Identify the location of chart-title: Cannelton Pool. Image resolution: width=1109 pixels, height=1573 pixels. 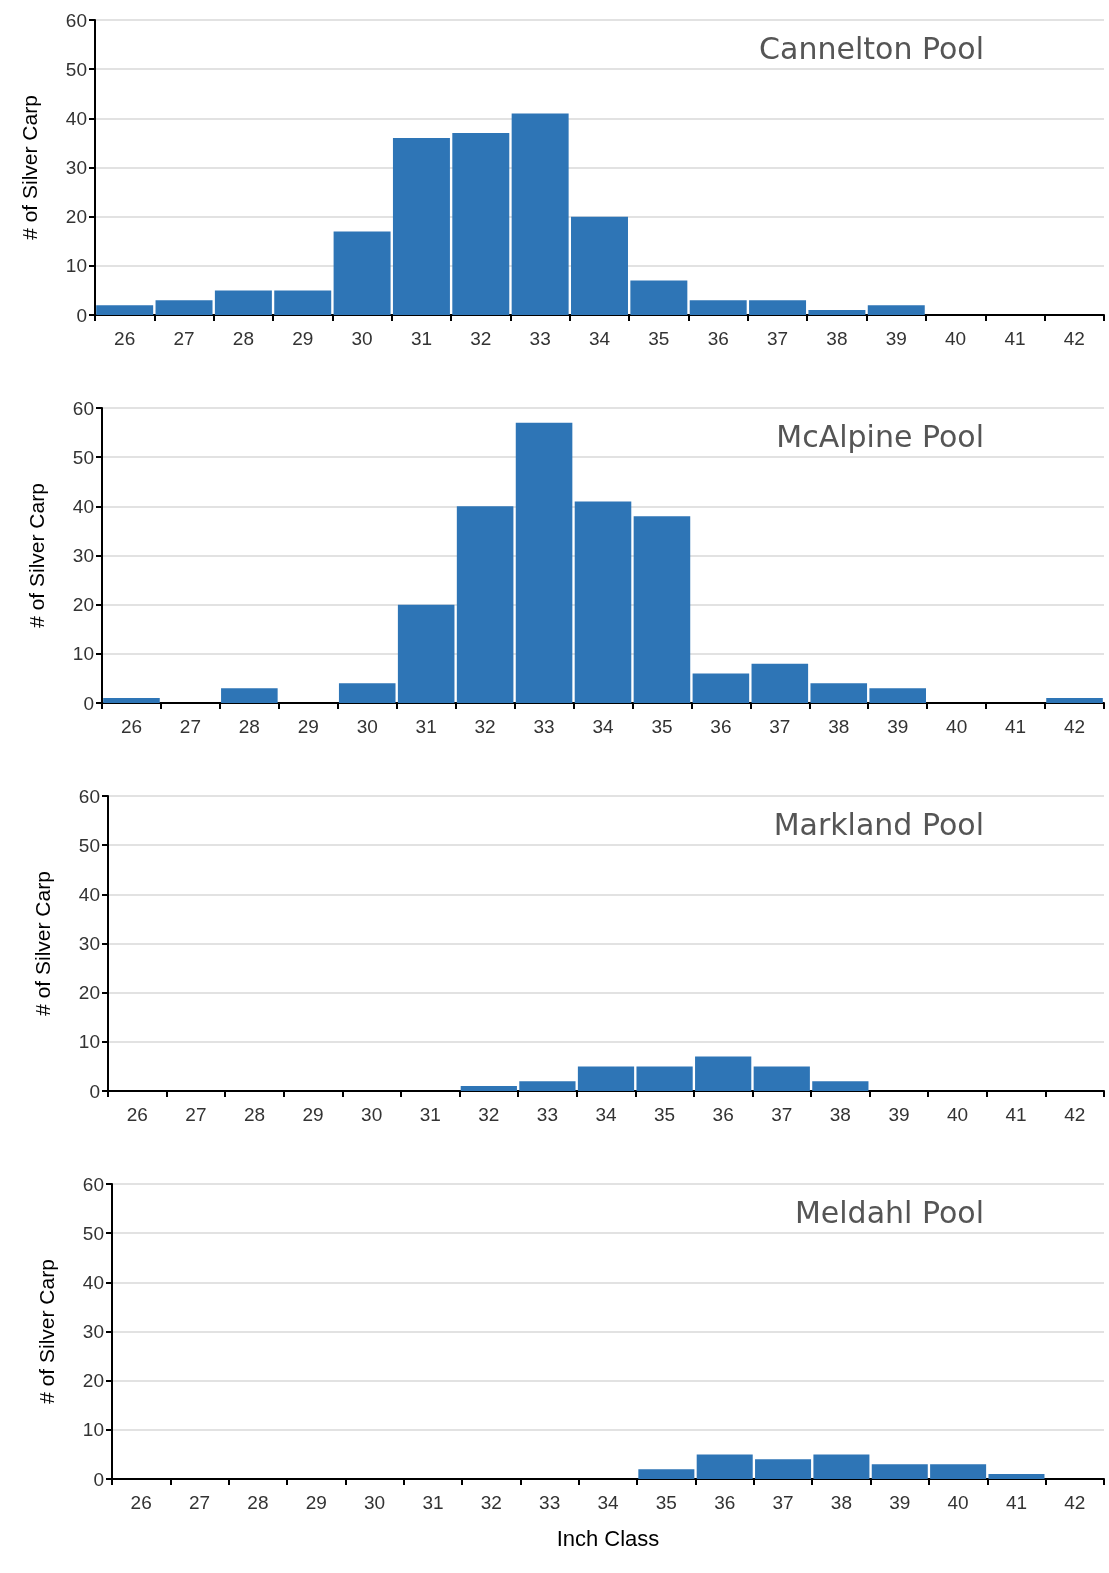
(872, 48).